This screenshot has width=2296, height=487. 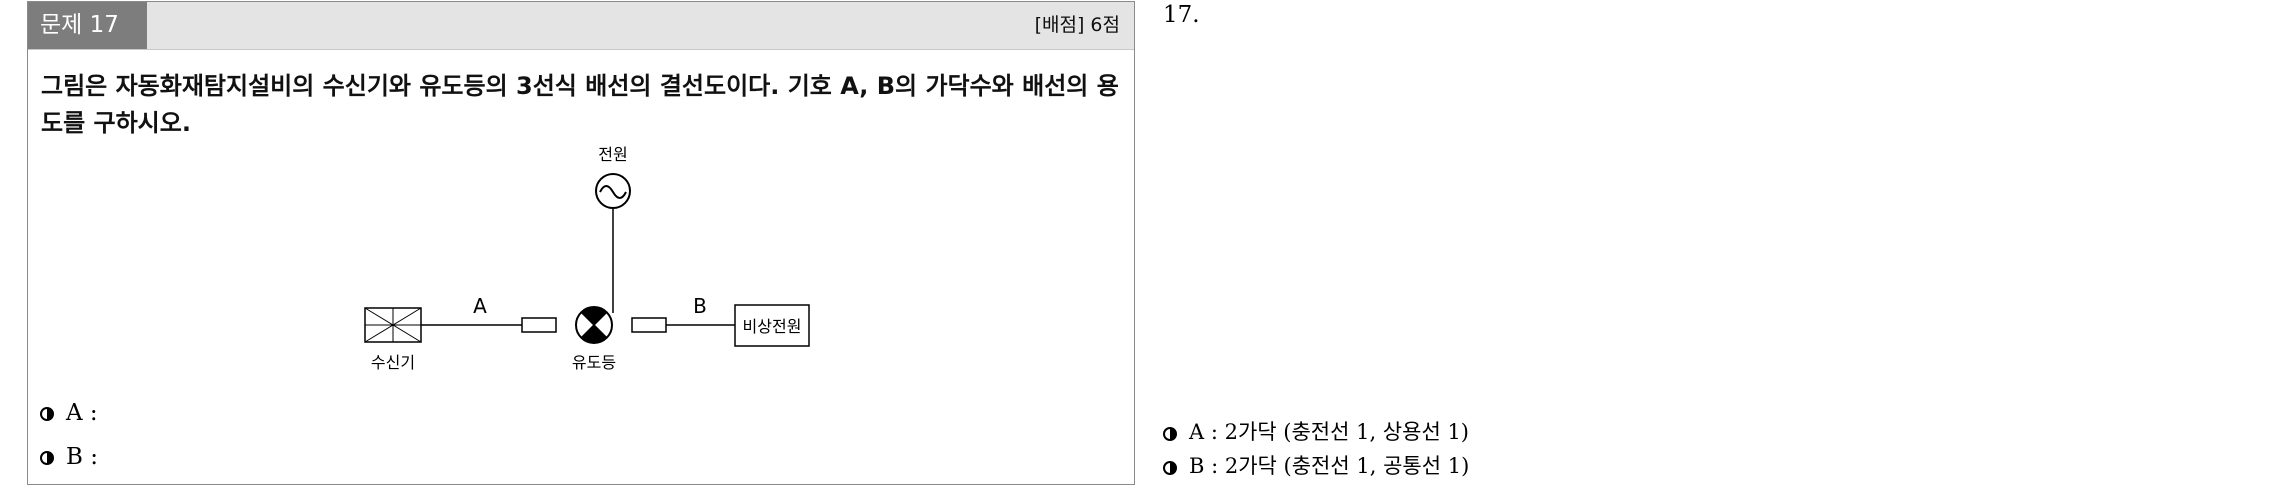 What do you see at coordinates (1181, 15) in the screenshot?
I see `solution-number: 17.` at bounding box center [1181, 15].